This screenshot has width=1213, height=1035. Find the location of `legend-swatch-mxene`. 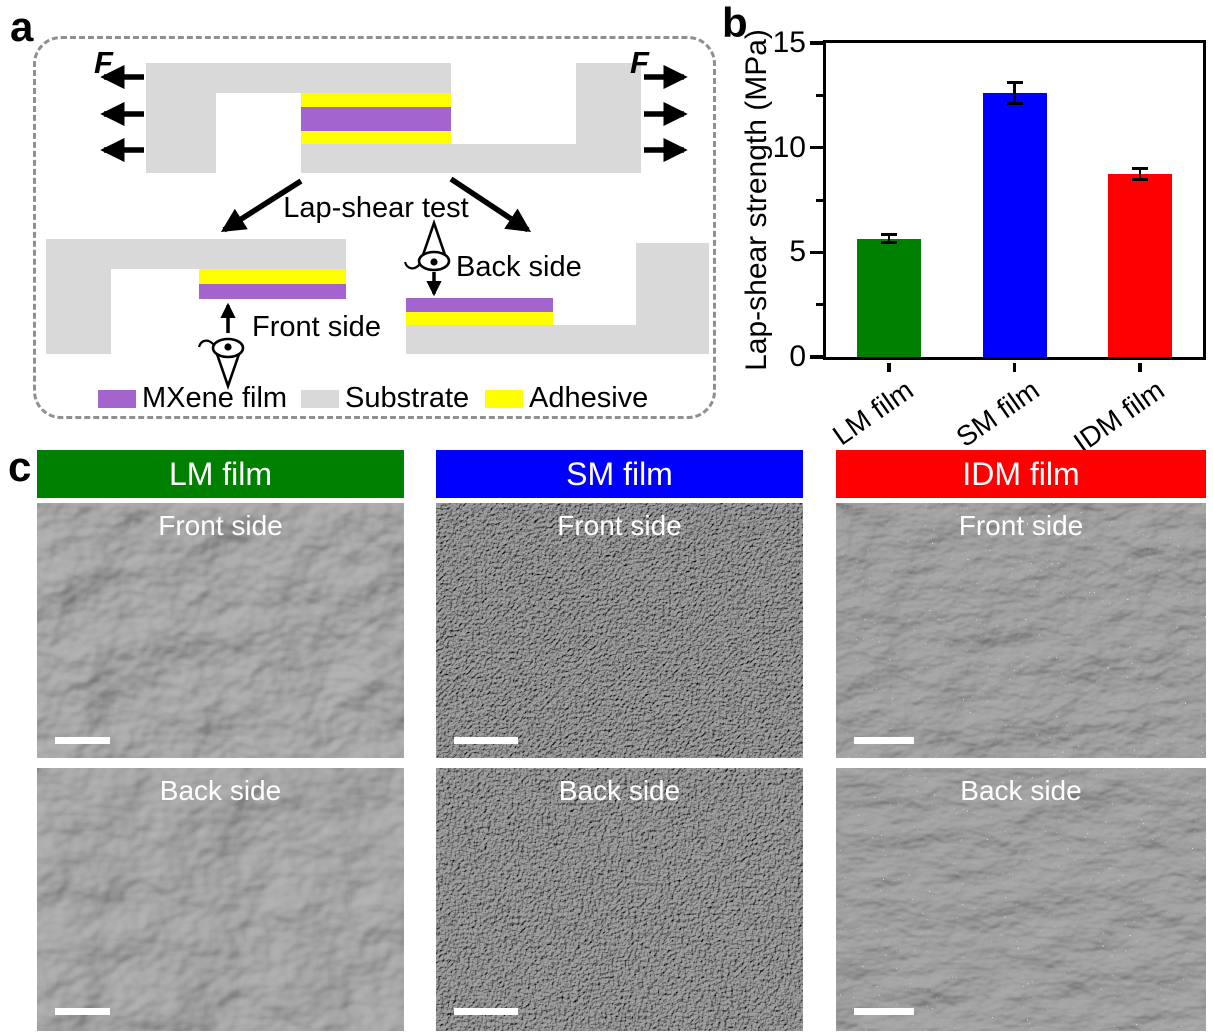

legend-swatch-mxene is located at coordinates (117, 399).